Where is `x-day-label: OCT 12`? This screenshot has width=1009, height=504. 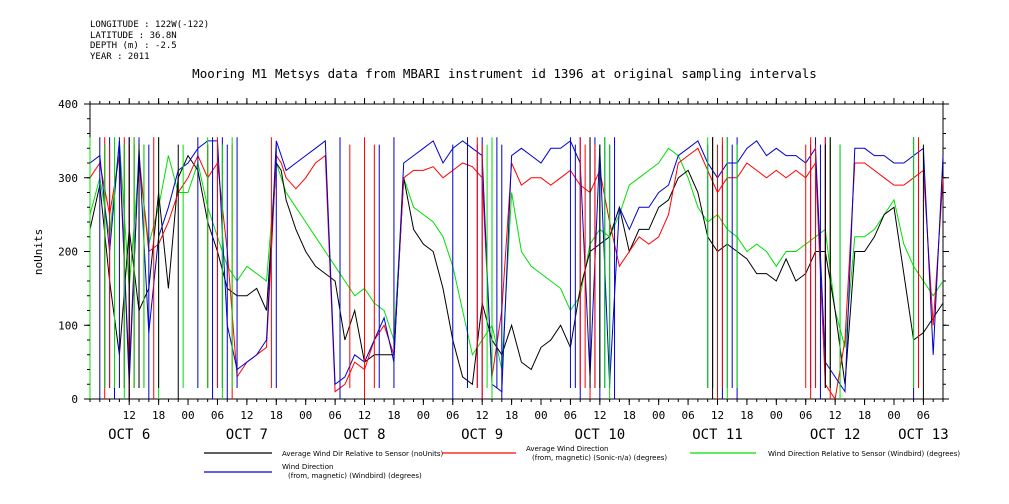 x-day-label: OCT 12 is located at coordinates (835, 435).